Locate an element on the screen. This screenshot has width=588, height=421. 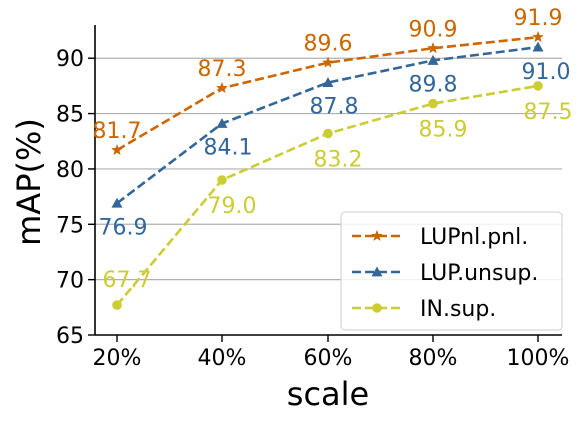
data-label: 89.8 is located at coordinates (433, 84).